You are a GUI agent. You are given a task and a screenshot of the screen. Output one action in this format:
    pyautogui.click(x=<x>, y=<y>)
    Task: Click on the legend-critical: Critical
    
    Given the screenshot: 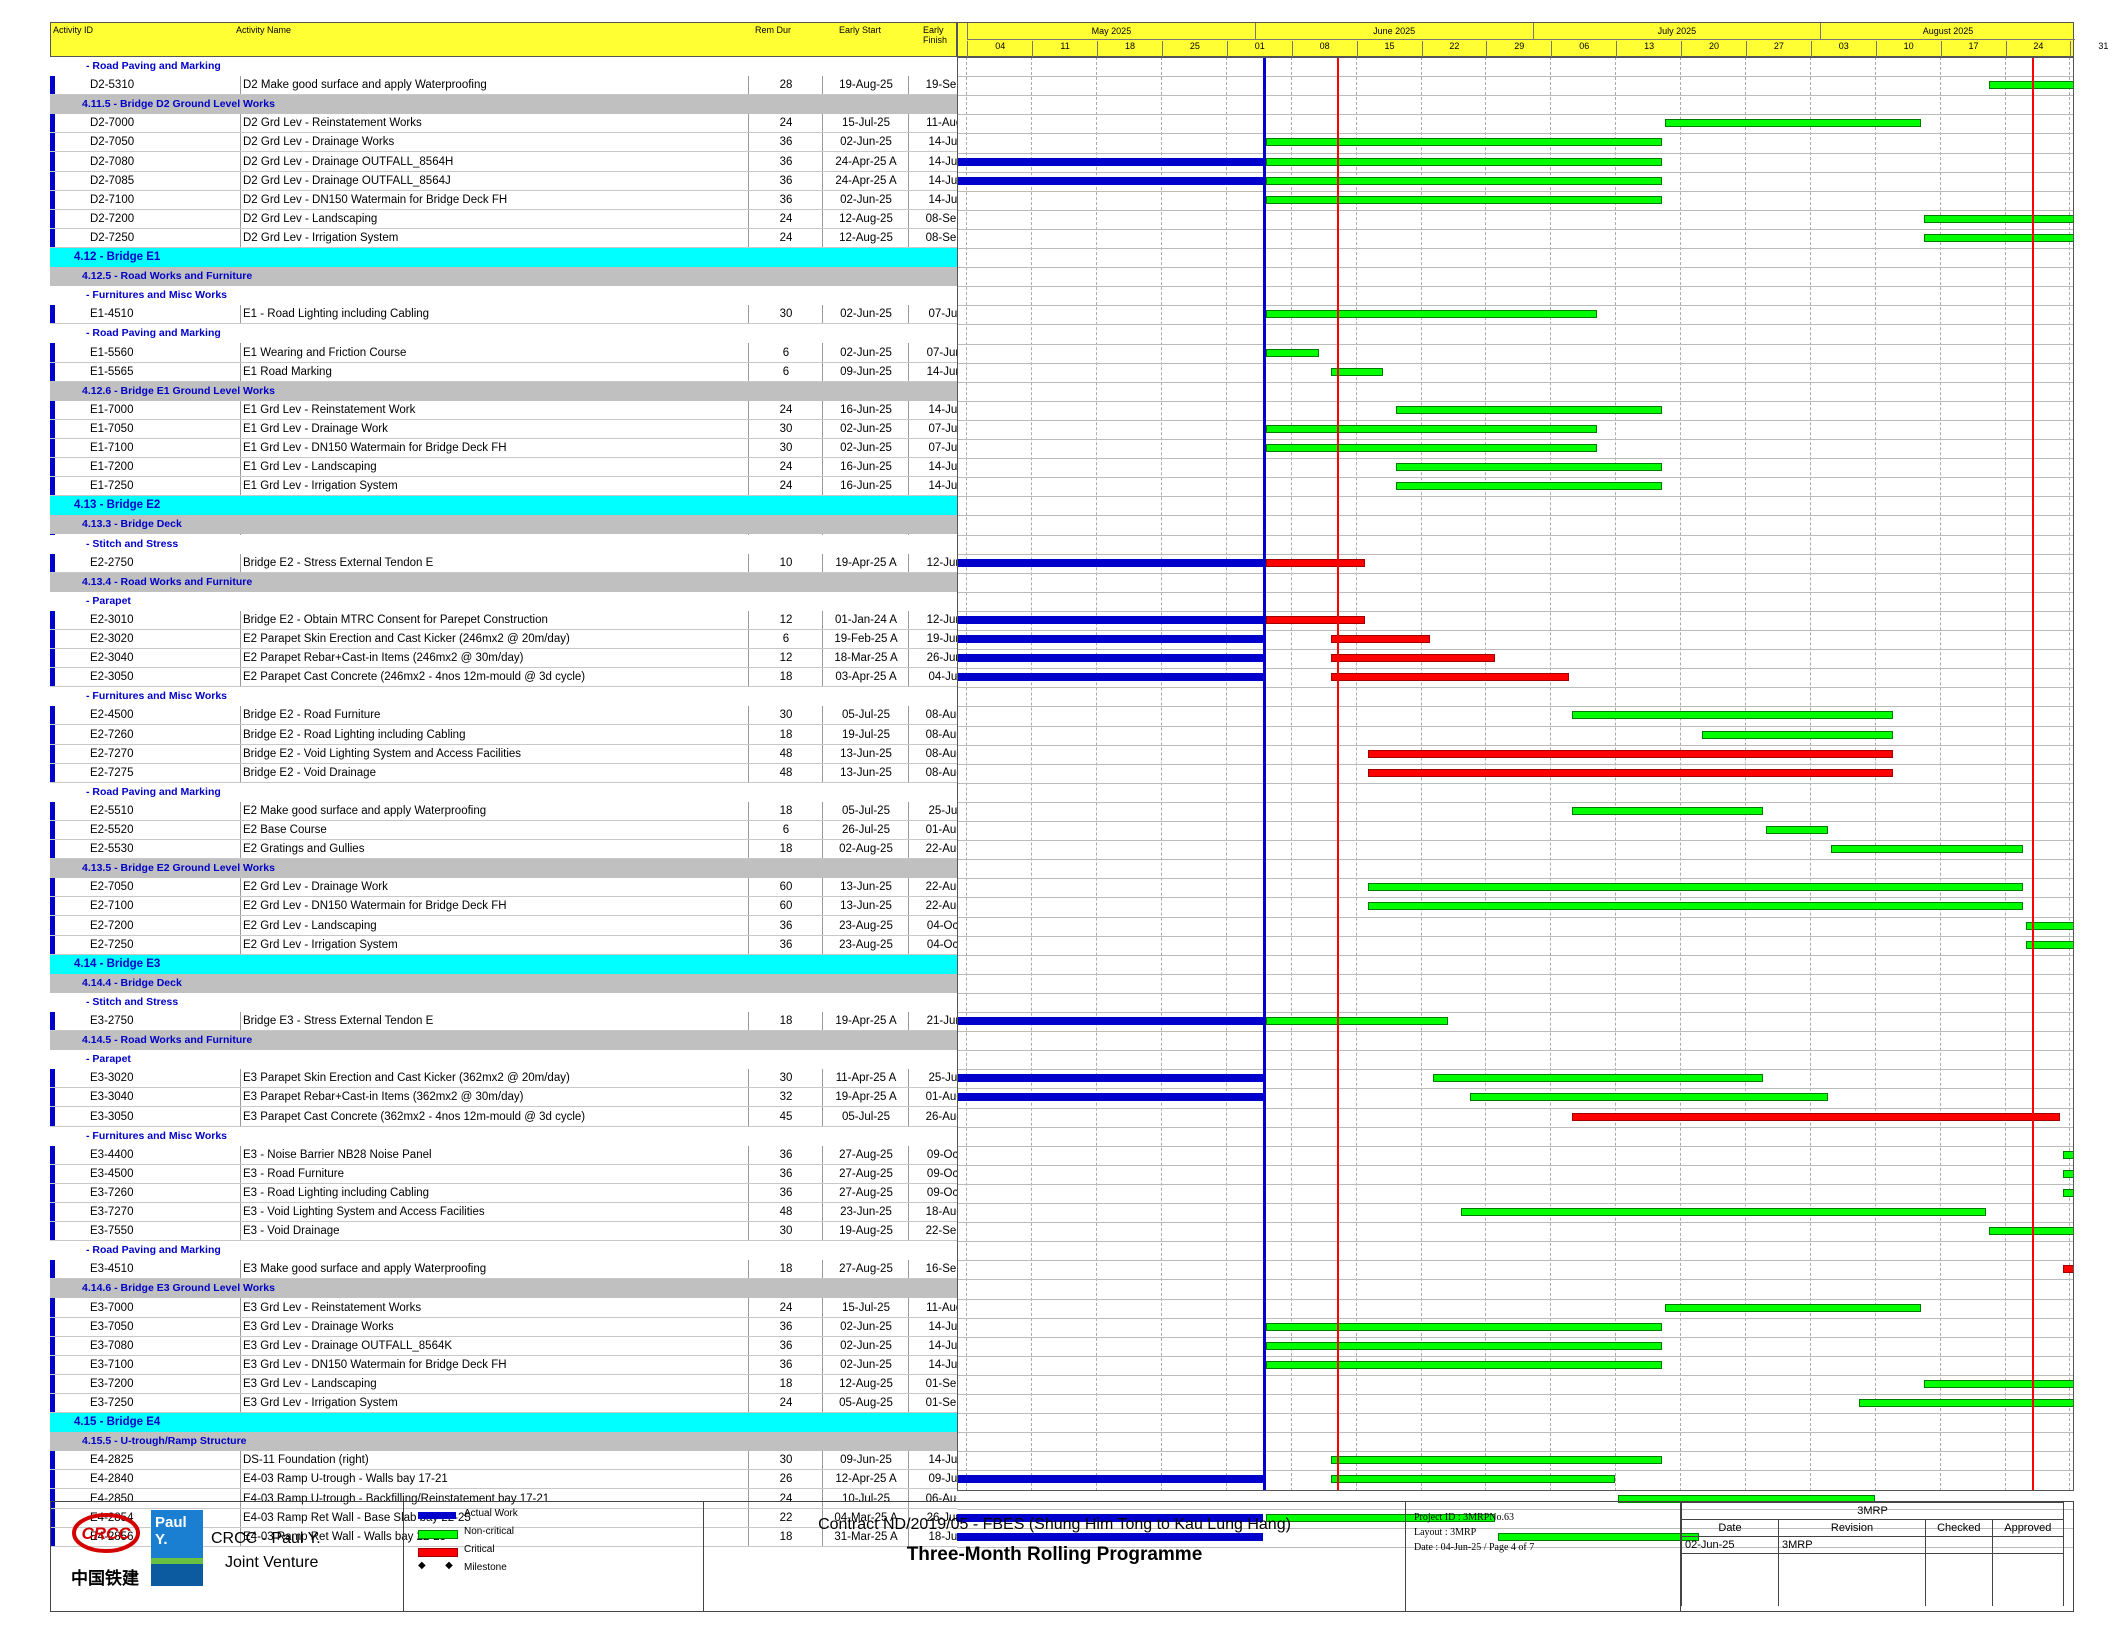 What is the action you would take?
    pyautogui.click(x=479, y=1549)
    